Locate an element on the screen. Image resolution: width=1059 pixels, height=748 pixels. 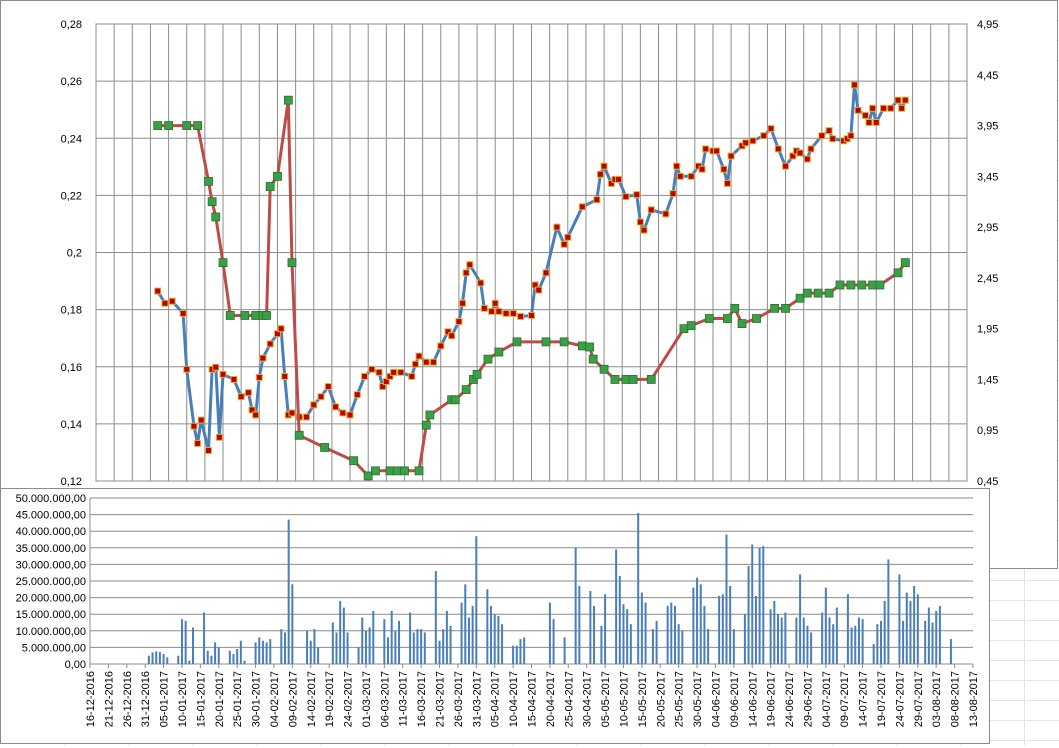
volume-x-tick-label: 20-05-2017 is located at coordinates (661, 699).